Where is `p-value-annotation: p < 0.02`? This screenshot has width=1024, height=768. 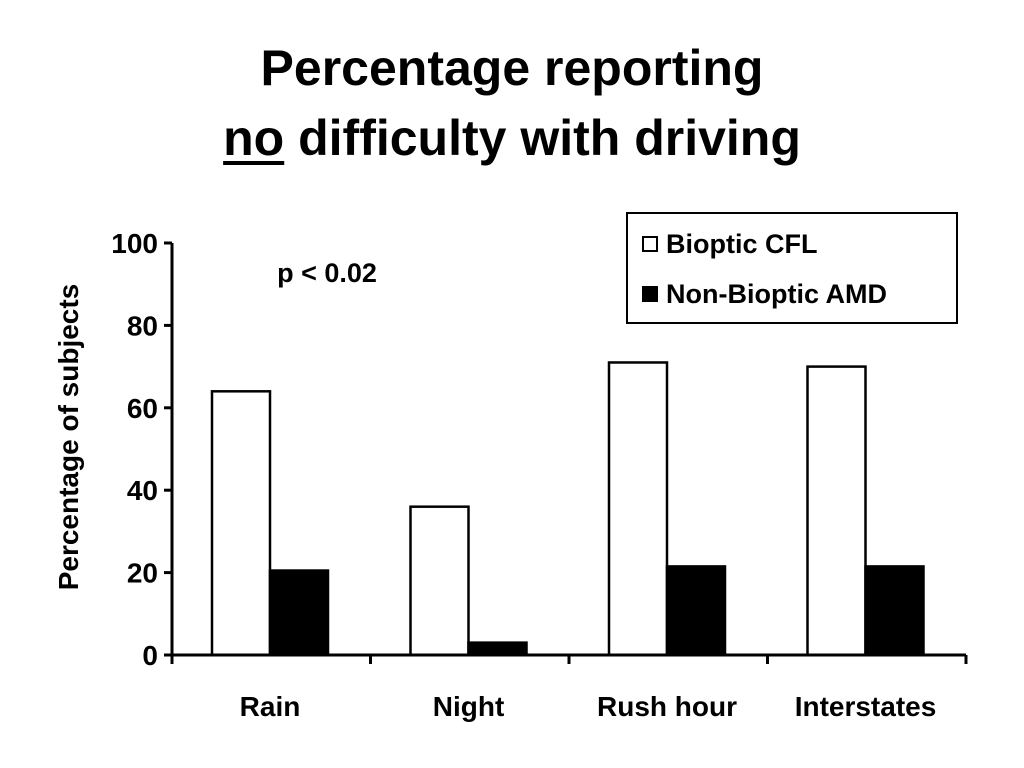
p-value-annotation: p < 0.02 is located at coordinates (327, 273).